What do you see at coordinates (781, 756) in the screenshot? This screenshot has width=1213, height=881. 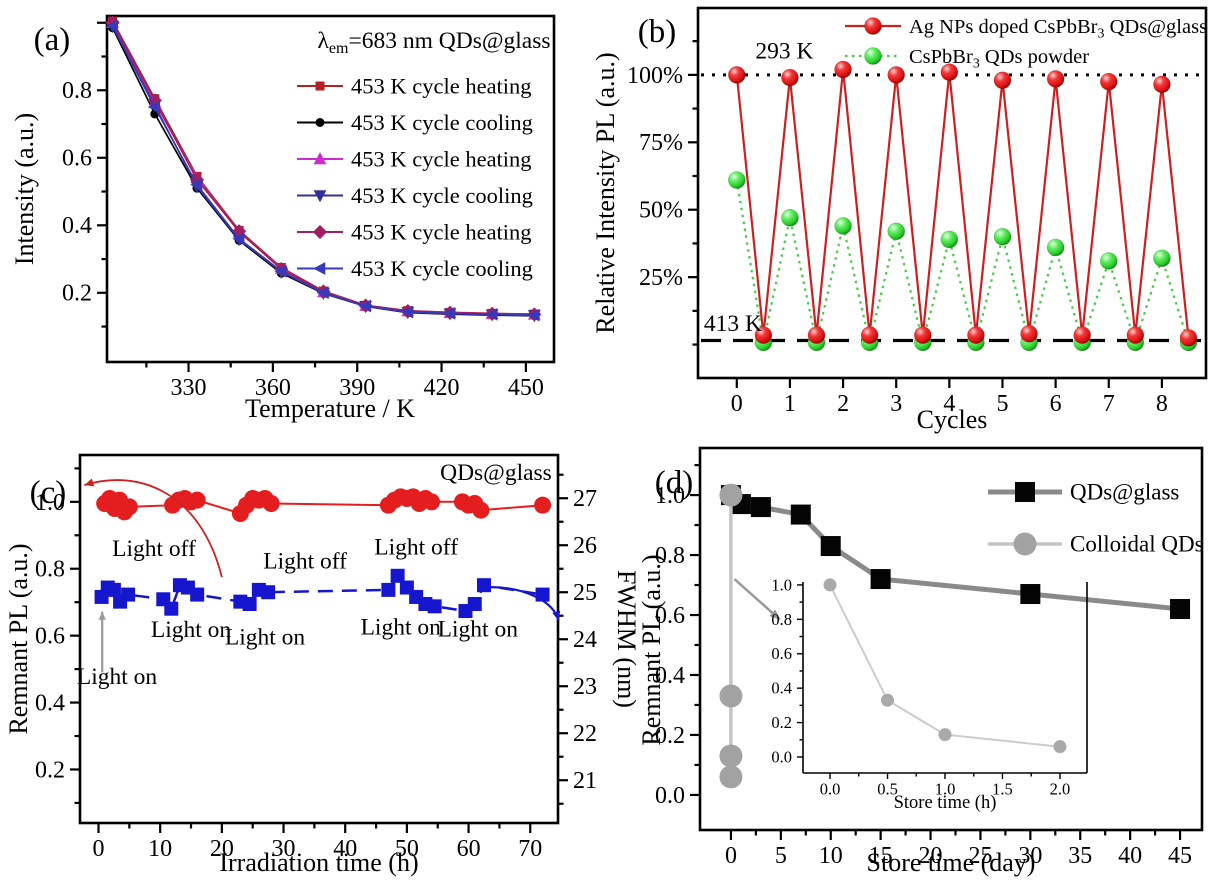 I see `y-tick-label: 0.0` at bounding box center [781, 756].